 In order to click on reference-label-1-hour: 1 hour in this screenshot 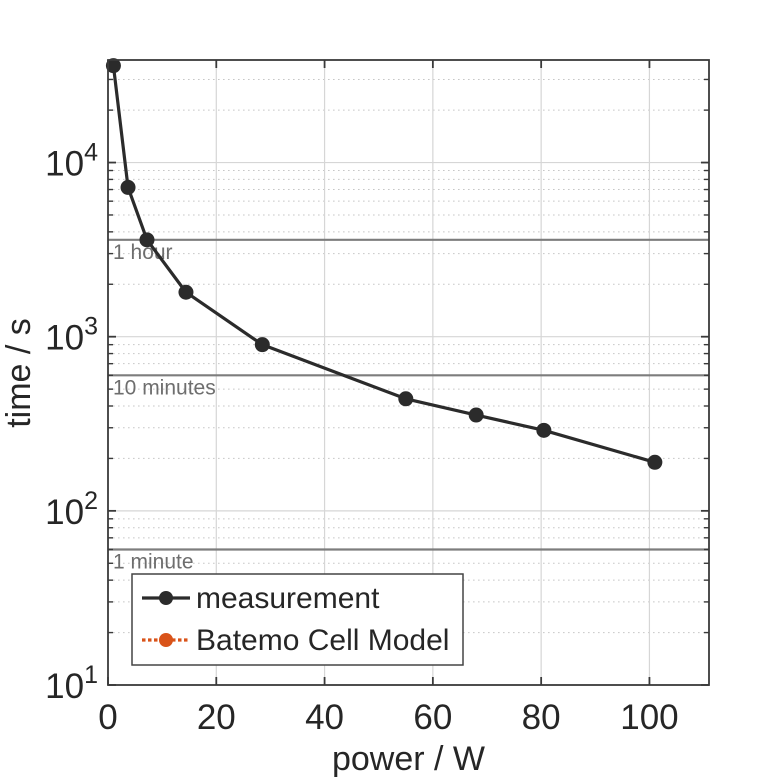, I will do `click(143, 252)`.